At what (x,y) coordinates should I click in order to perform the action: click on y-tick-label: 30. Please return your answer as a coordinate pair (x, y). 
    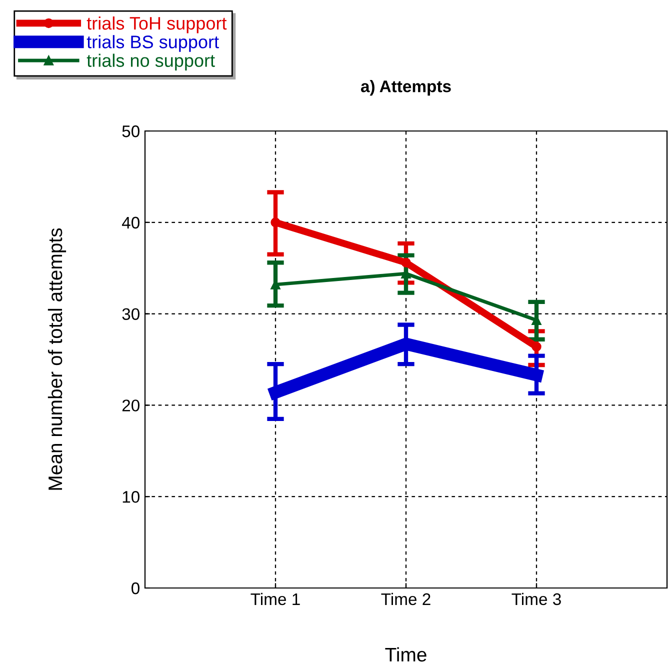
    Looking at the image, I should click on (131, 314).